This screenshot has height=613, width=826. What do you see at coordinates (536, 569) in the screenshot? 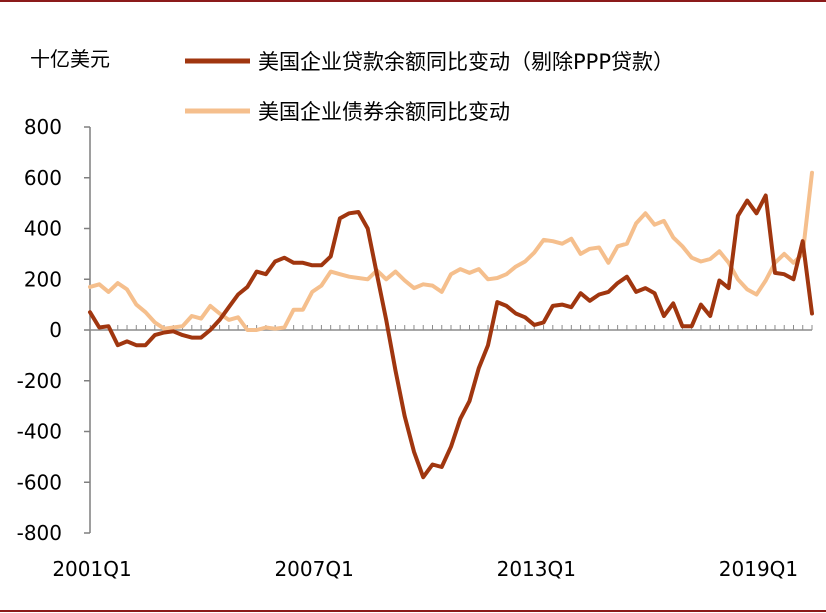
I see `x-tick-label: 2013Q1` at bounding box center [536, 569].